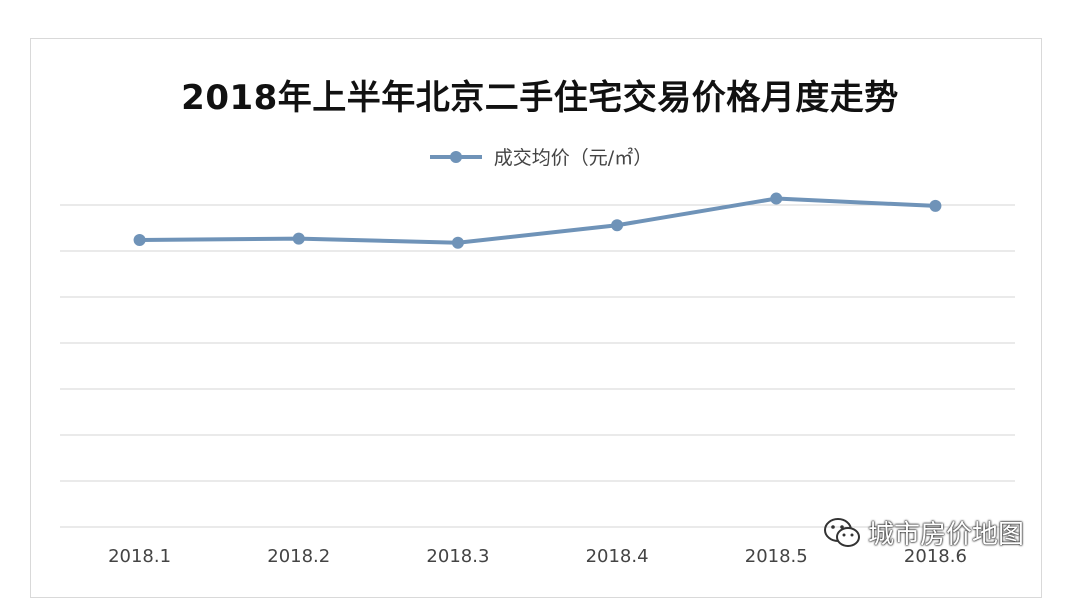  Describe the element at coordinates (842, 532) in the screenshot. I see `wechat-icon` at that location.